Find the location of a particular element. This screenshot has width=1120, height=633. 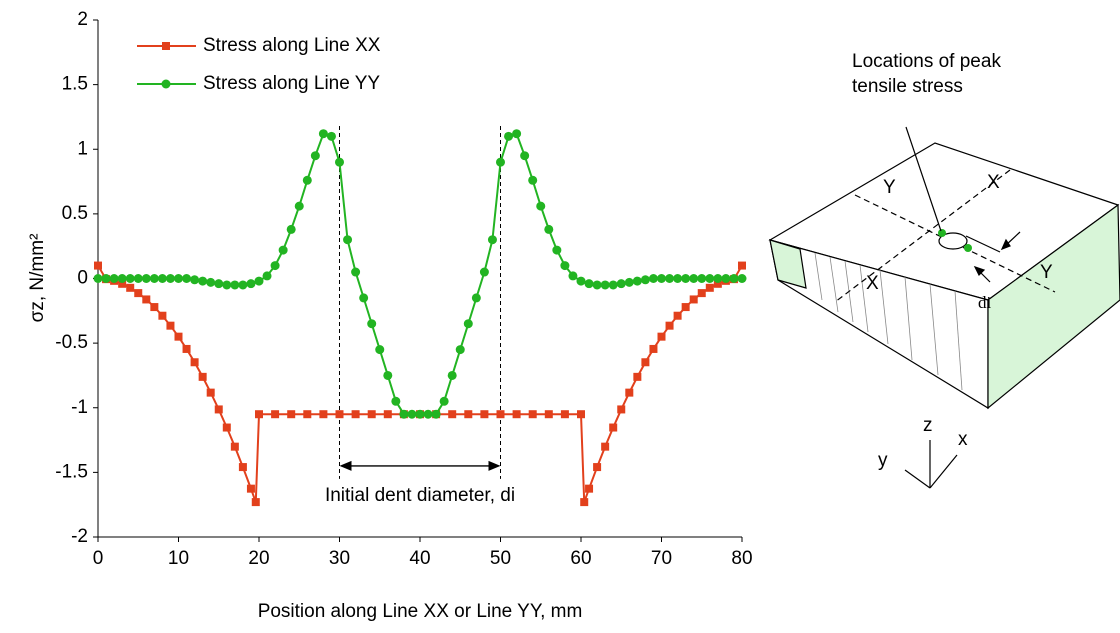

side-strip is located at coordinates (788, 264).